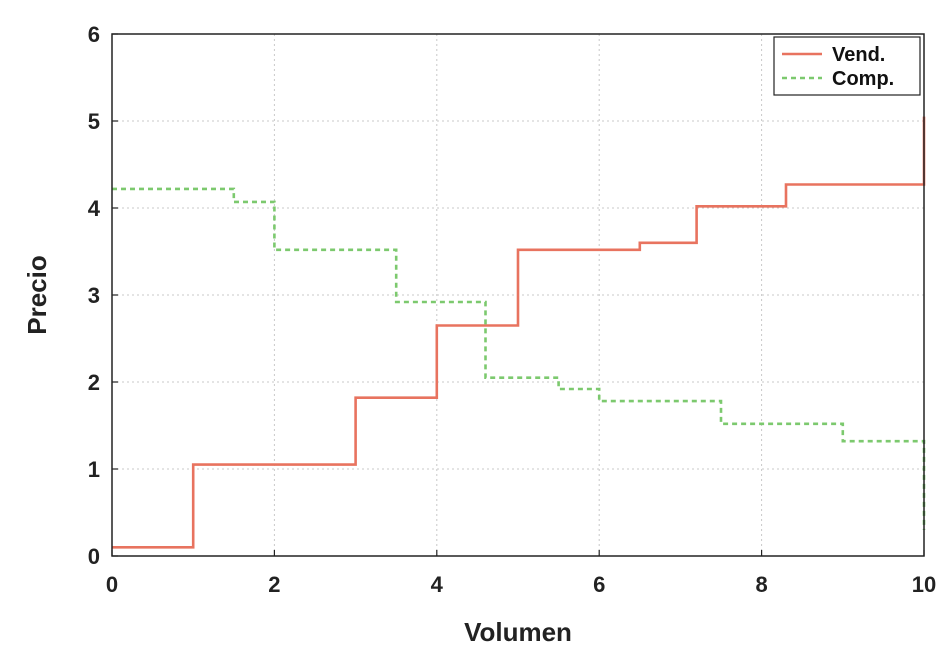 The height and width of the screenshot is (663, 941). I want to click on x-axis-label: Volumen, so click(518, 632).